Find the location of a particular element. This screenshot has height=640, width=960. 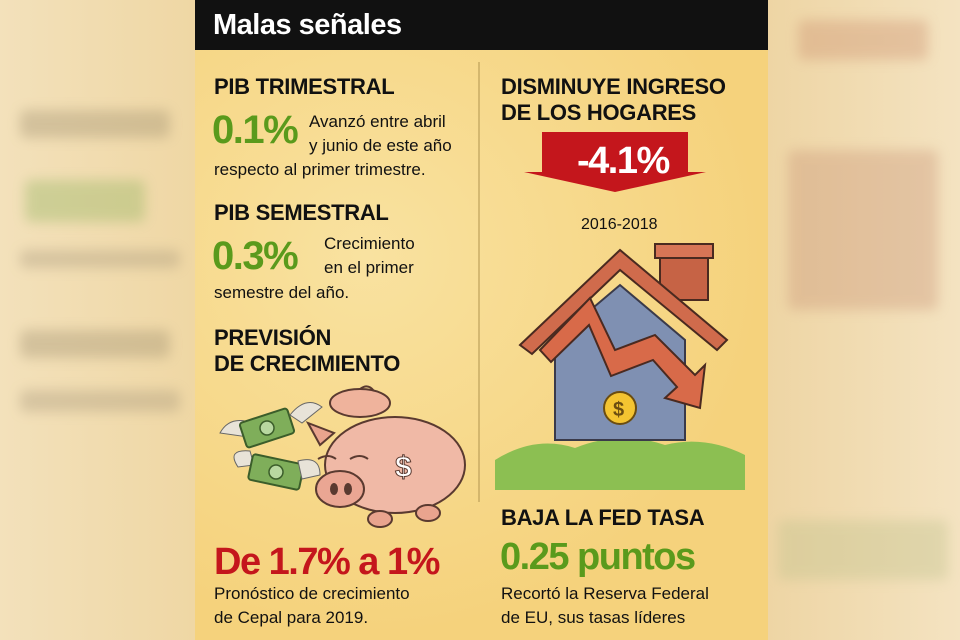

flying-money-icon is located at coordinates (271, 446).